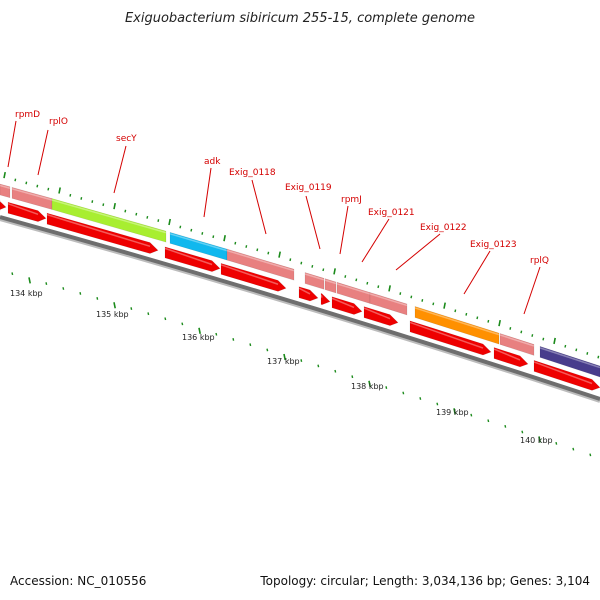  What do you see at coordinates (563, 373) in the screenshot?
I see `cds-arrow-11-shine` at bounding box center [563, 373].